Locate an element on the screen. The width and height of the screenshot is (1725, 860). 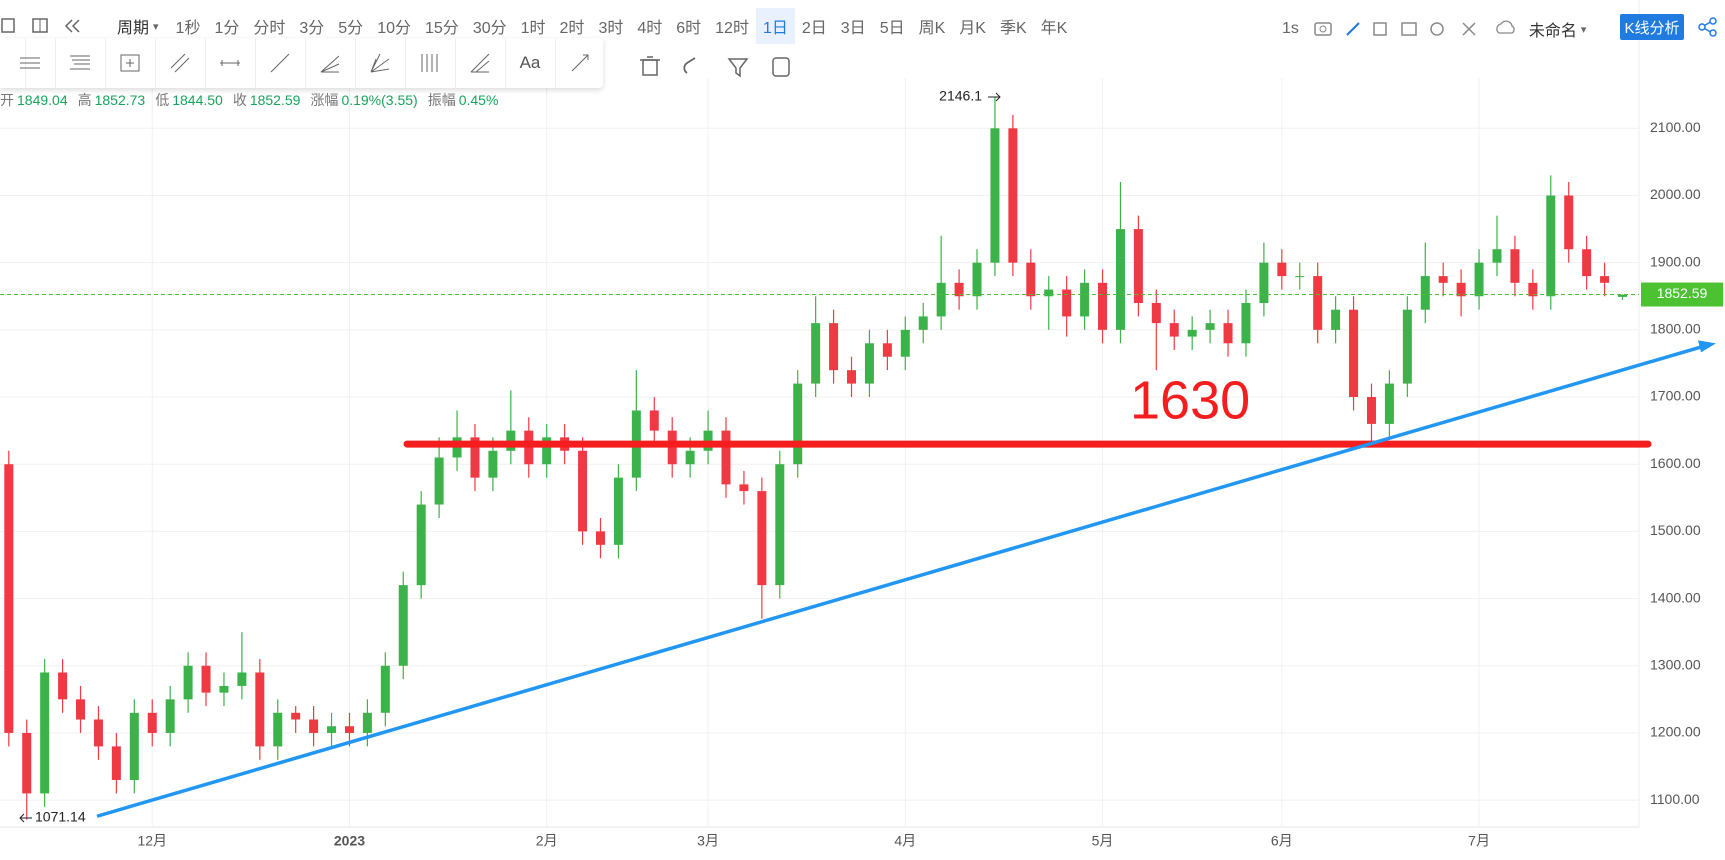
quote-label: 开 is located at coordinates (7, 100).